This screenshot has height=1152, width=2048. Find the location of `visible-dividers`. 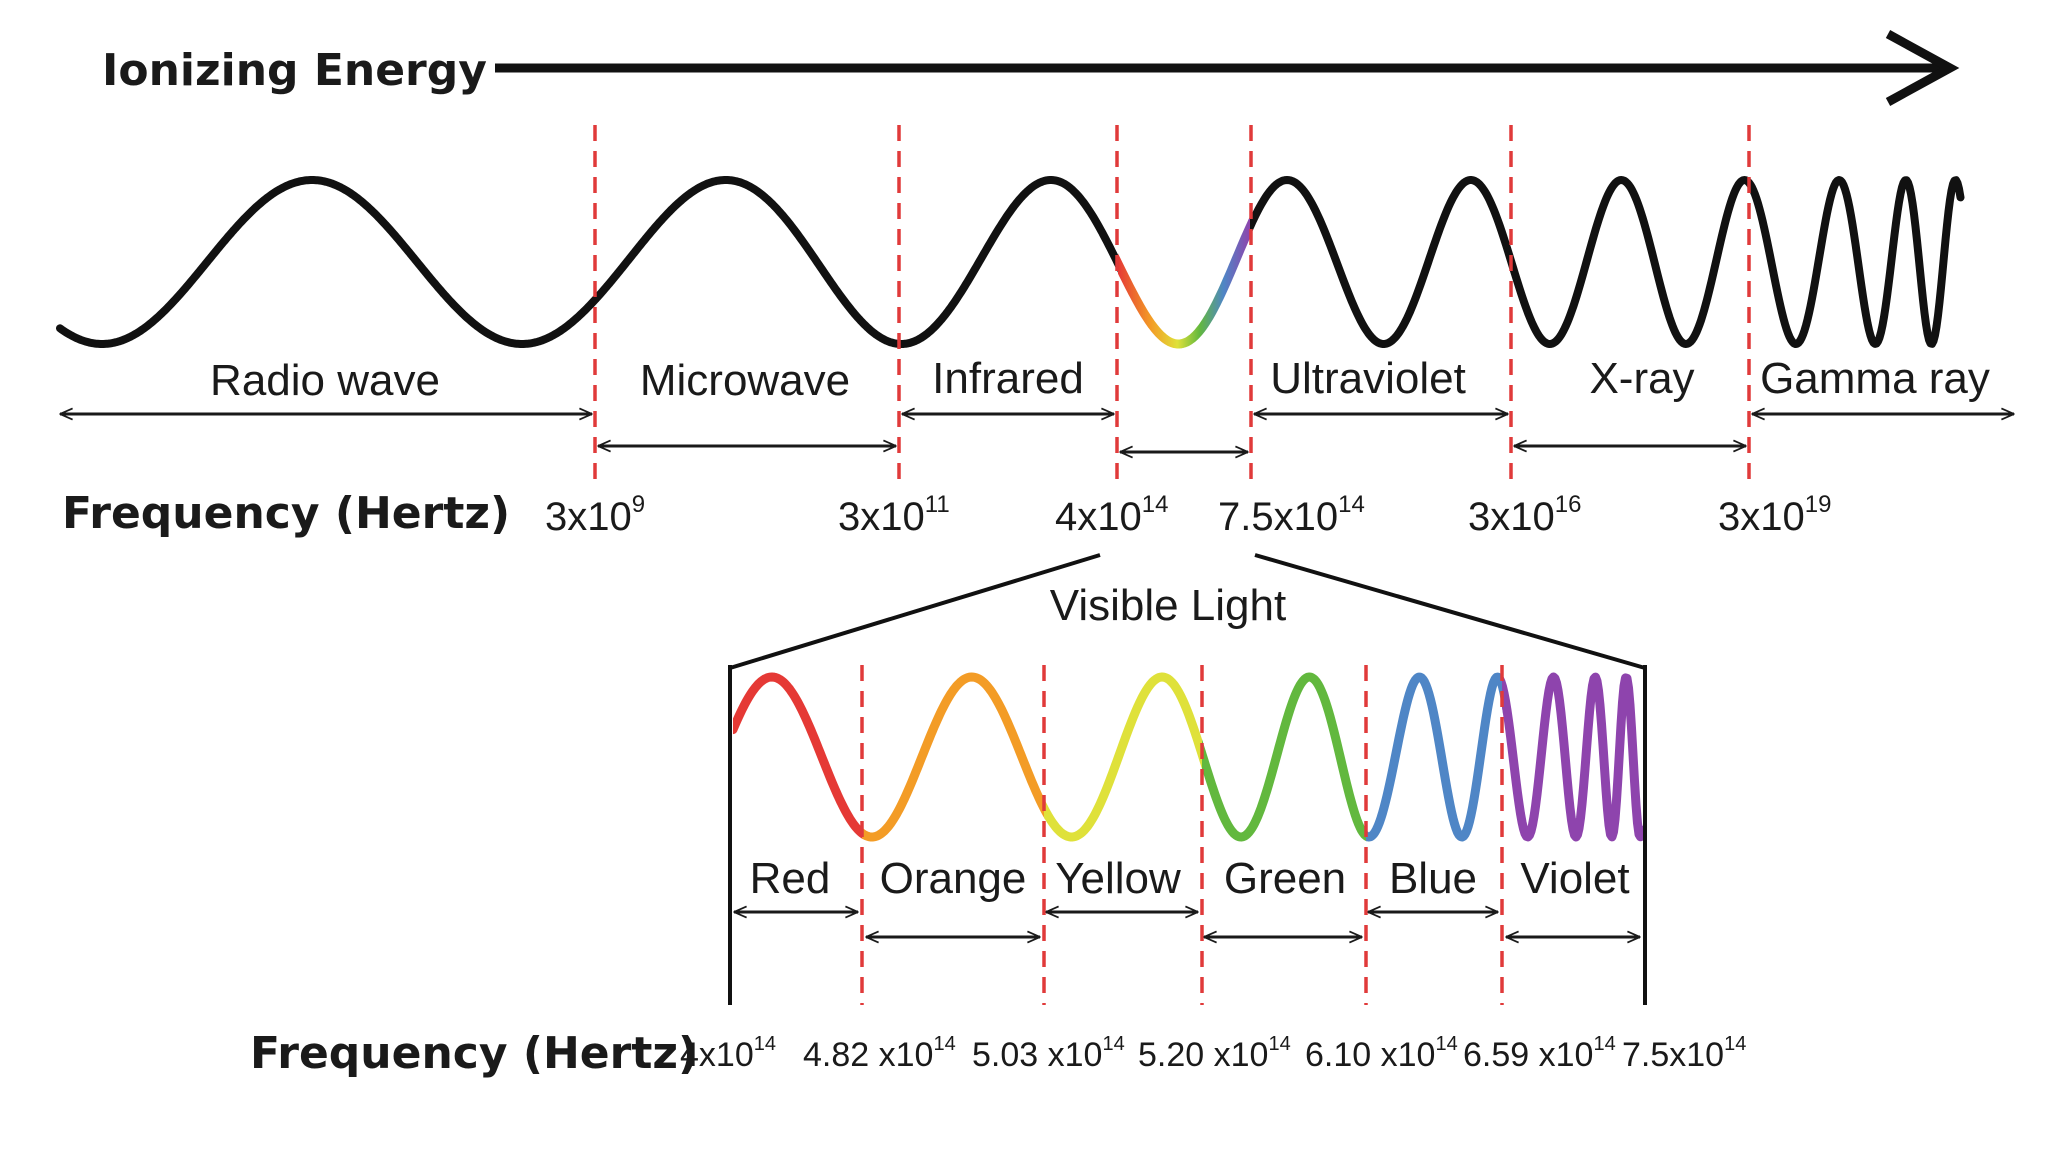

visible-dividers is located at coordinates (1182, 835).